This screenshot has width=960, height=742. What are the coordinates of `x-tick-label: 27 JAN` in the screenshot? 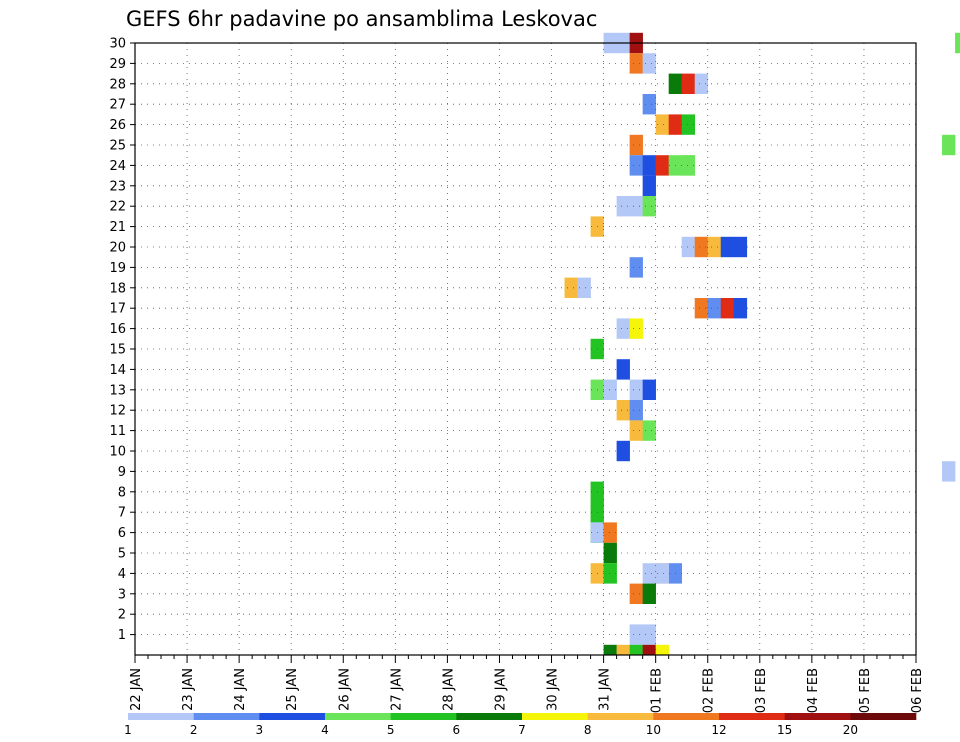 It's located at (396, 689).